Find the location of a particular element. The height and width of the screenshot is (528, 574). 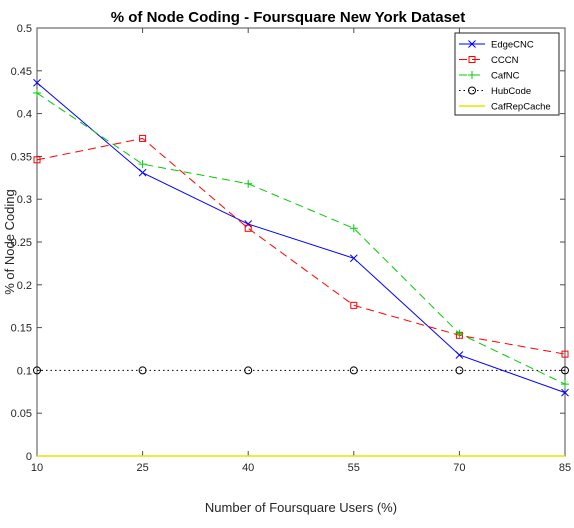

x-tick-labels: 10 25 40 55 70 85 is located at coordinates (301, 468).